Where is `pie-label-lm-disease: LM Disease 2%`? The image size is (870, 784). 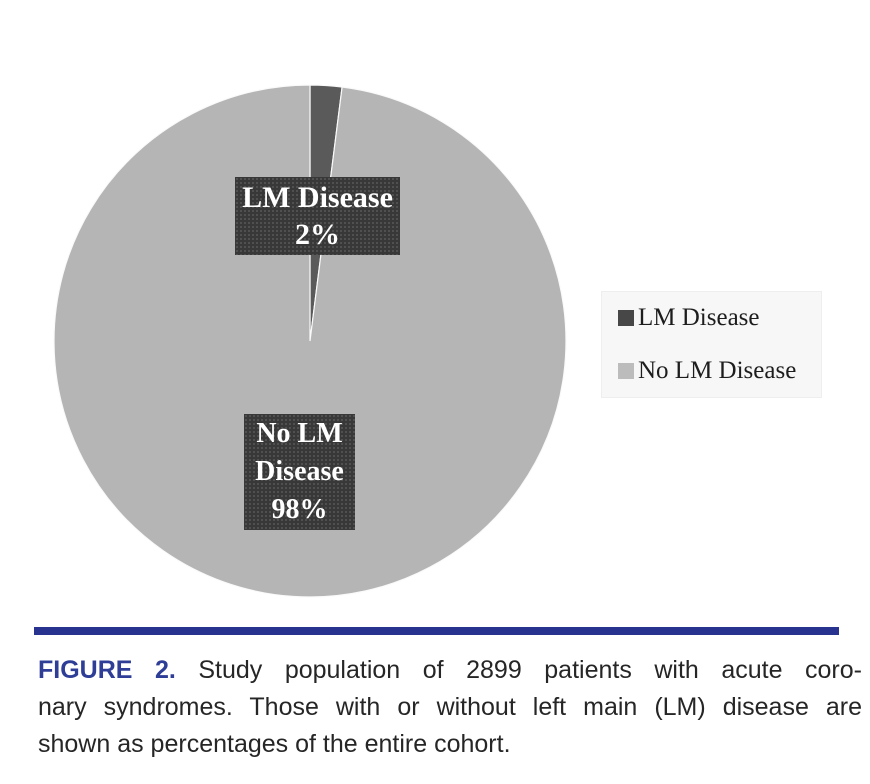 pie-label-lm-disease: LM Disease 2% is located at coordinates (317, 216).